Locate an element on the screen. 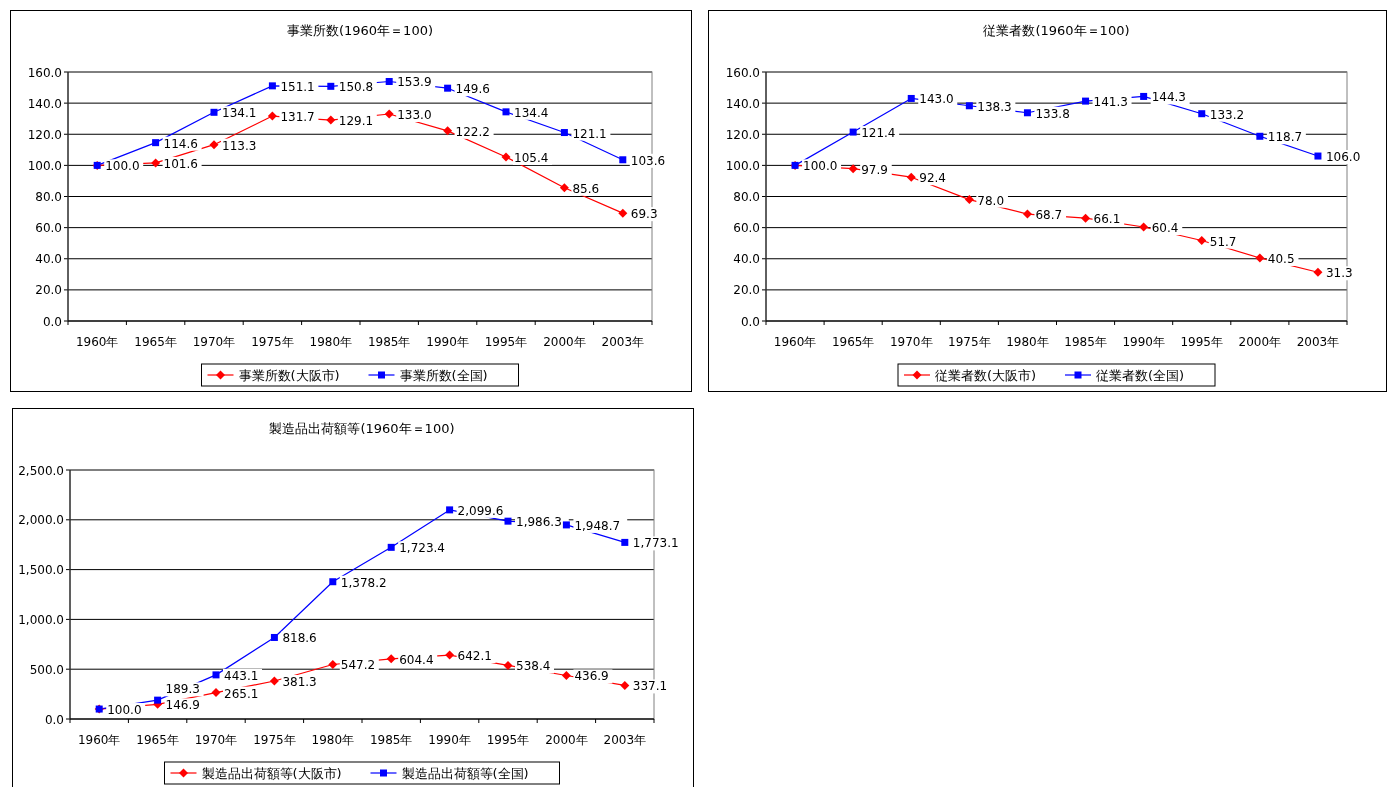 Image resolution: width=1388 pixels, height=787 pixels. data-label: 604.4 is located at coordinates (416, 659).